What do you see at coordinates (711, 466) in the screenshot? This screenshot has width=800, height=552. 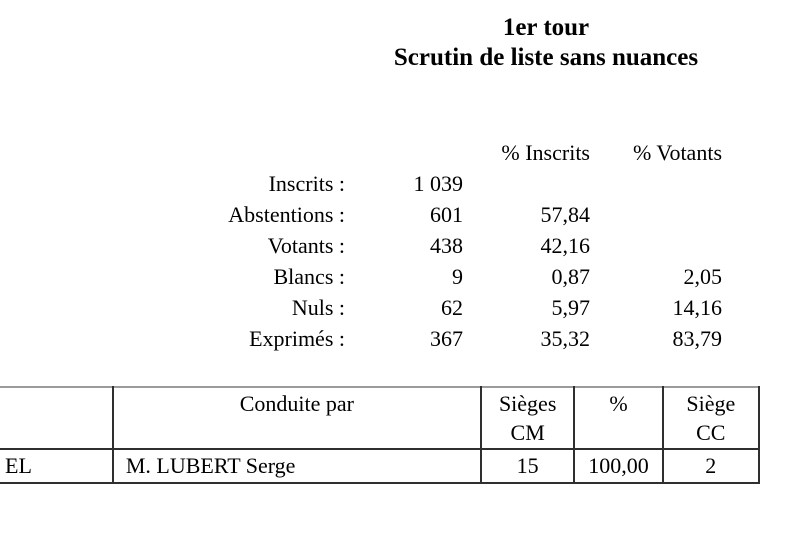 I see `cell-sieges-cc: 2` at bounding box center [711, 466].